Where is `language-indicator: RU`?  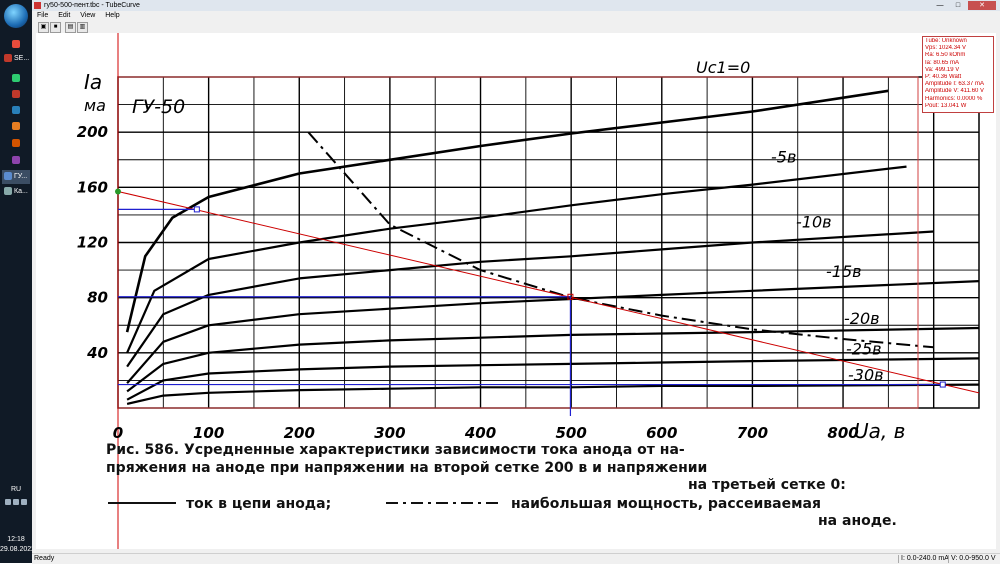 language-indicator: RU is located at coordinates (16, 489).